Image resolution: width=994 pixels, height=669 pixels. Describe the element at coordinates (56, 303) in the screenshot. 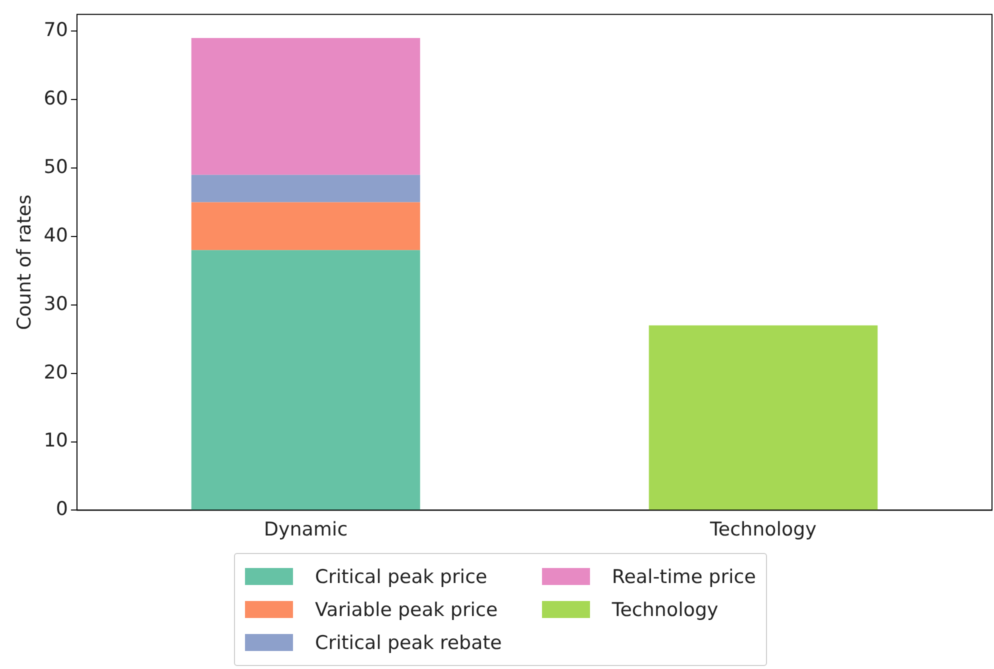

I see `y-tick-label: 30` at that location.